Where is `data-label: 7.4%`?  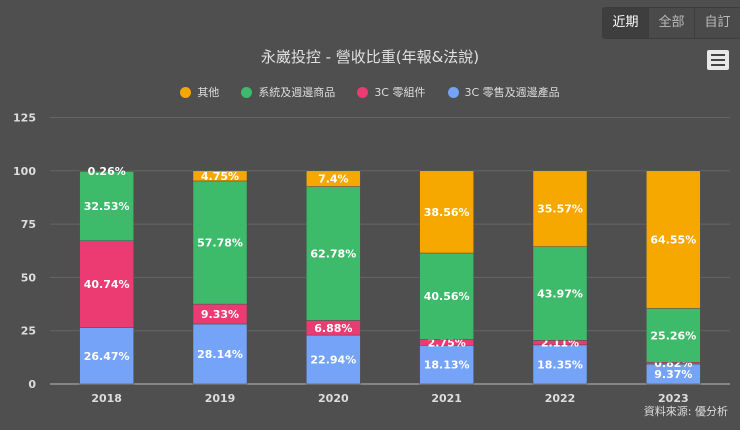
data-label: 7.4% is located at coordinates (333, 179).